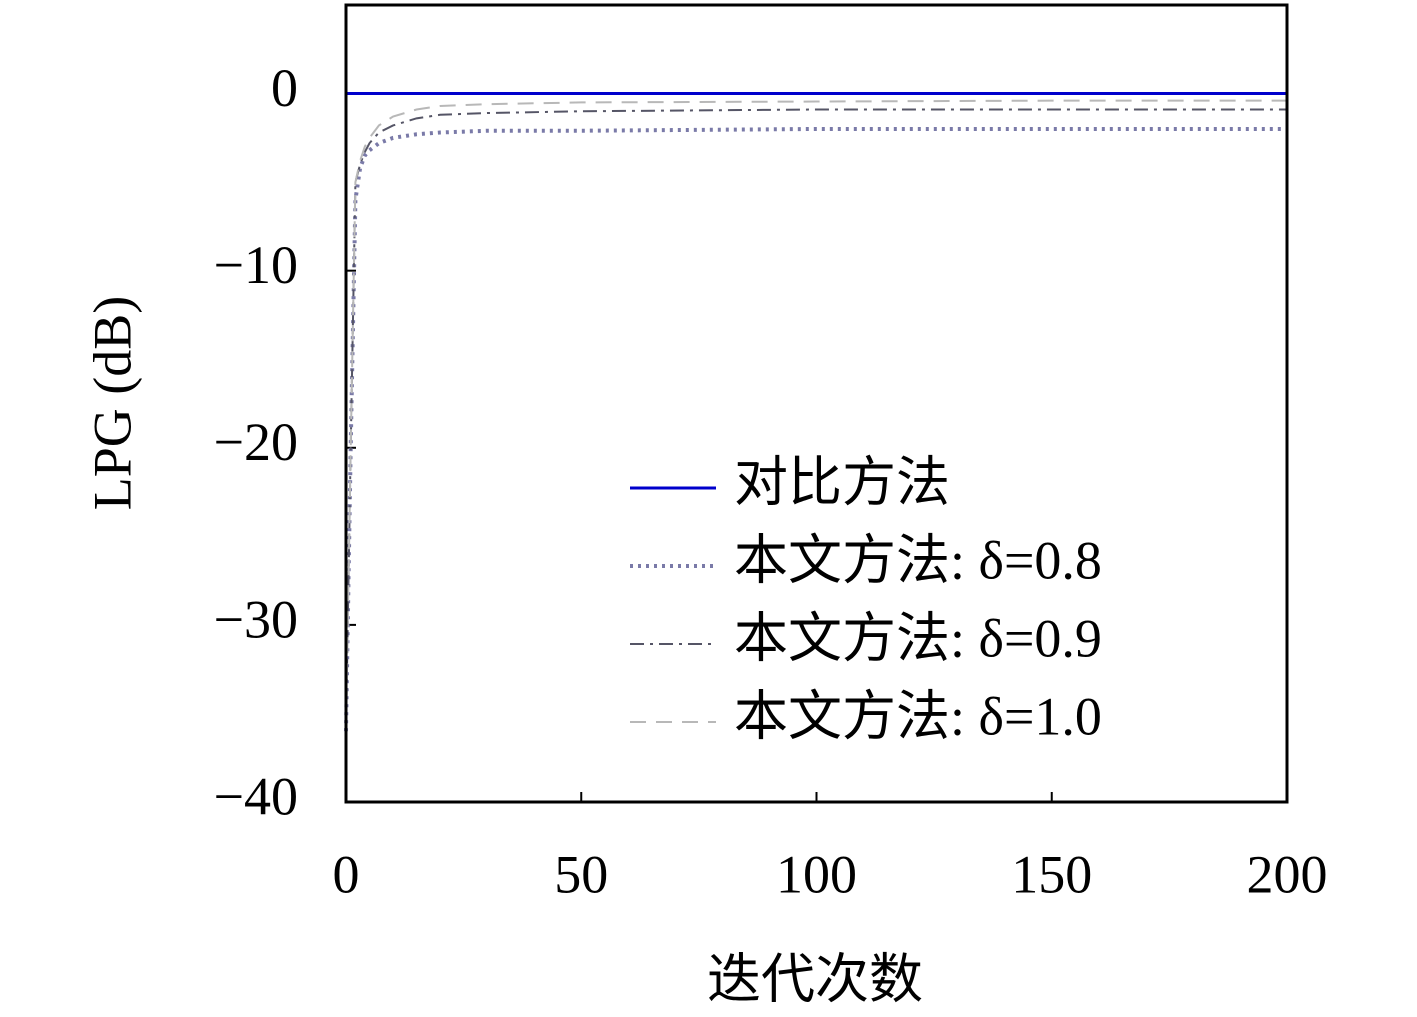 Image resolution: width=1417 pixels, height=1017 pixels. Describe the element at coordinates (256, 796) in the screenshot. I see `y-tick-label: −40` at that location.